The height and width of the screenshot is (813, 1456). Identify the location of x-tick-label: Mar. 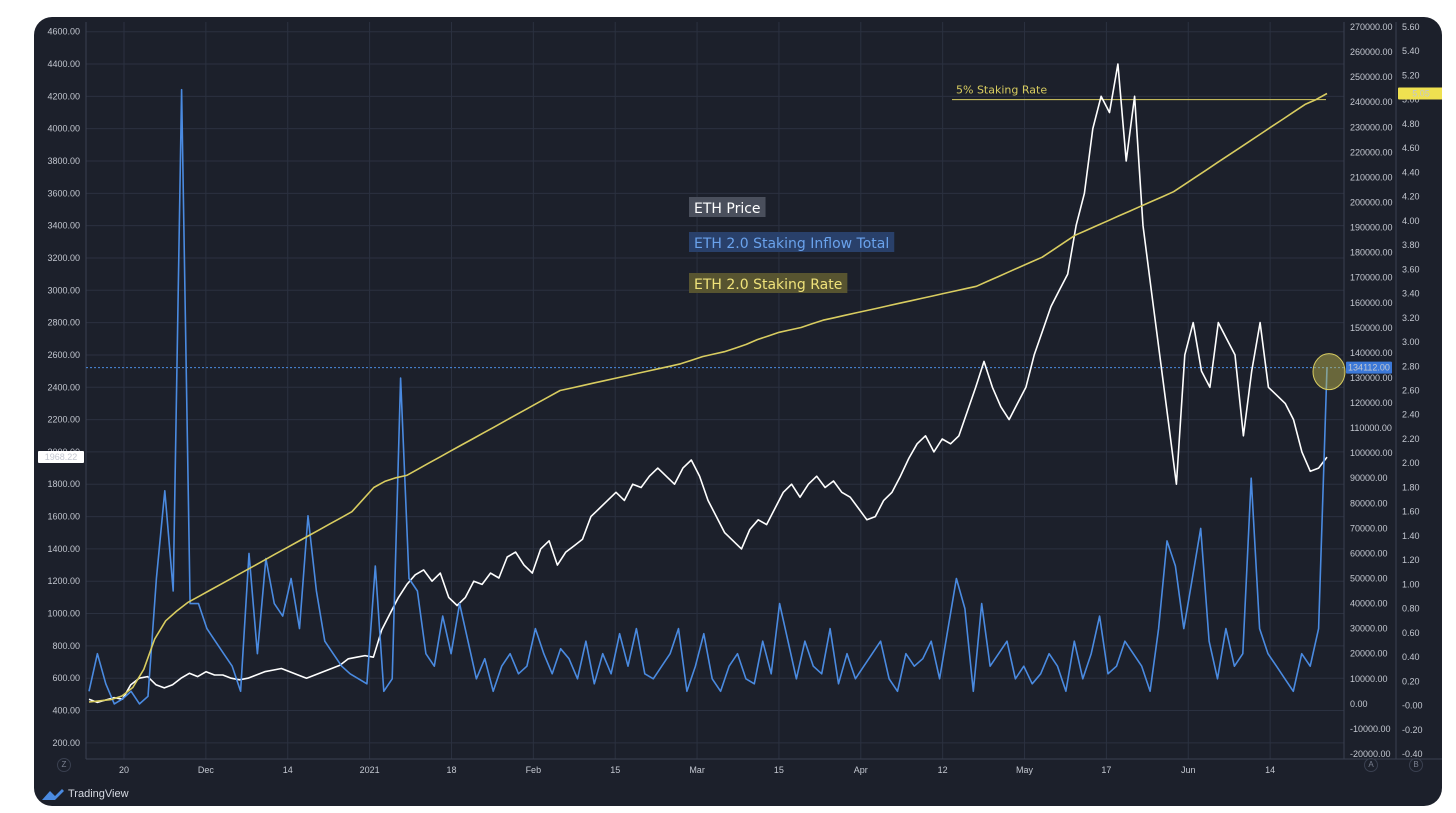
(697, 770).